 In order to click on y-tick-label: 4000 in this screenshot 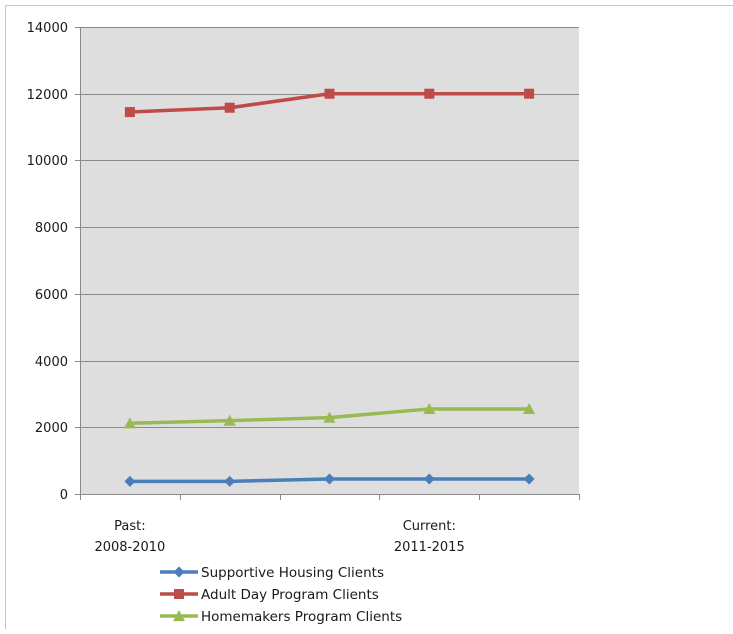, I will do `click(51, 362)`.